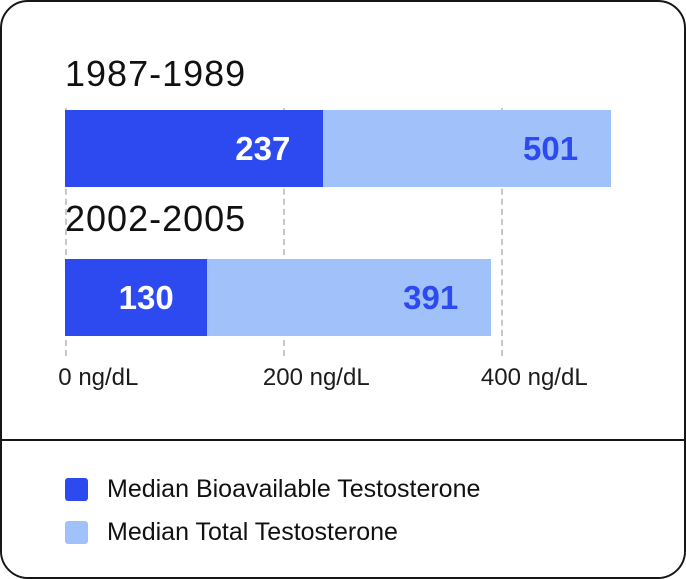 The width and height of the screenshot is (686, 579). I want to click on x-axis-tick-label: 200 ng/dL, so click(316, 377).